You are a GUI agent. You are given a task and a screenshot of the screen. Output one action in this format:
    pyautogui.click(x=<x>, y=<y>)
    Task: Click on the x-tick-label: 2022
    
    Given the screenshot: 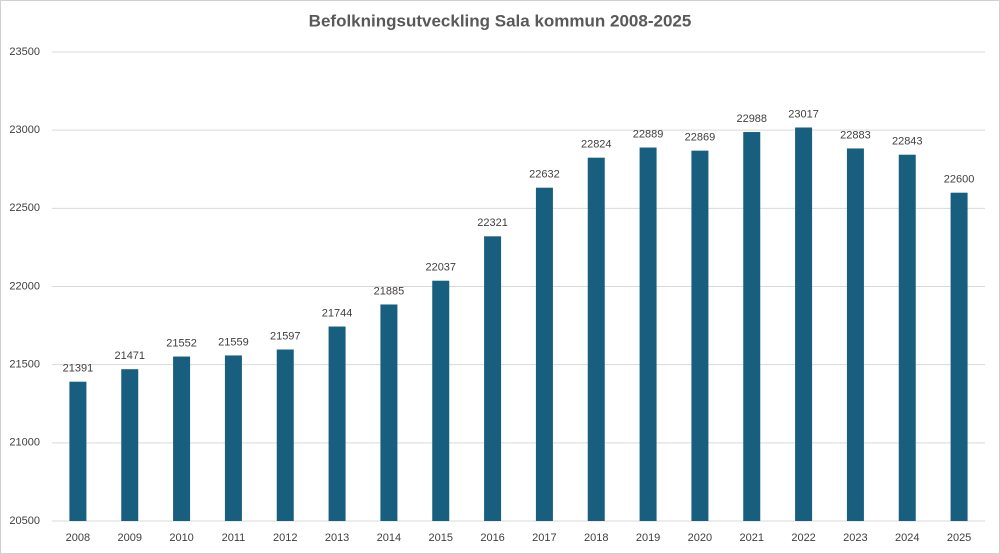 What is the action you would take?
    pyautogui.click(x=803, y=538)
    